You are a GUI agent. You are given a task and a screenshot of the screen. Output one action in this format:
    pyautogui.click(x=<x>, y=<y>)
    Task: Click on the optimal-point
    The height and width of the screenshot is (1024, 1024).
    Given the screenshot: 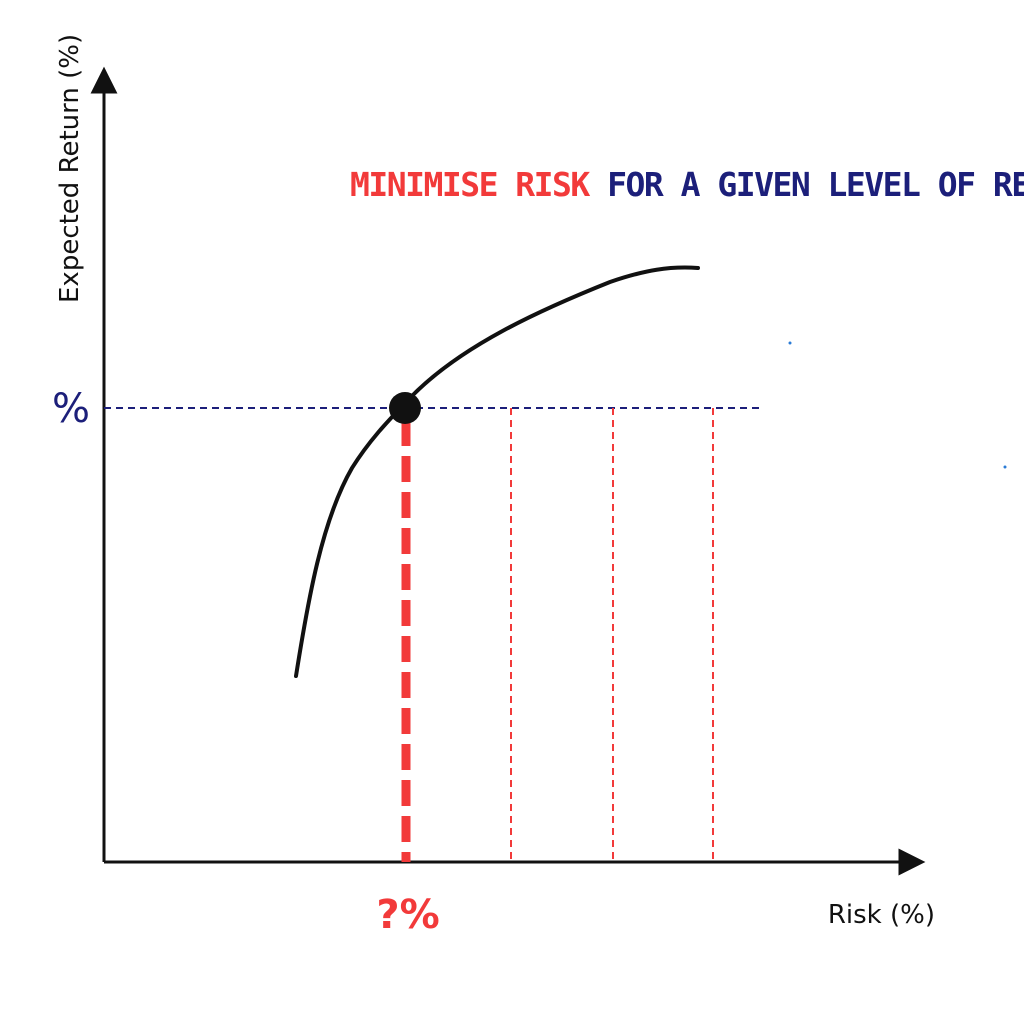 What is the action you would take?
    pyautogui.click(x=405, y=408)
    